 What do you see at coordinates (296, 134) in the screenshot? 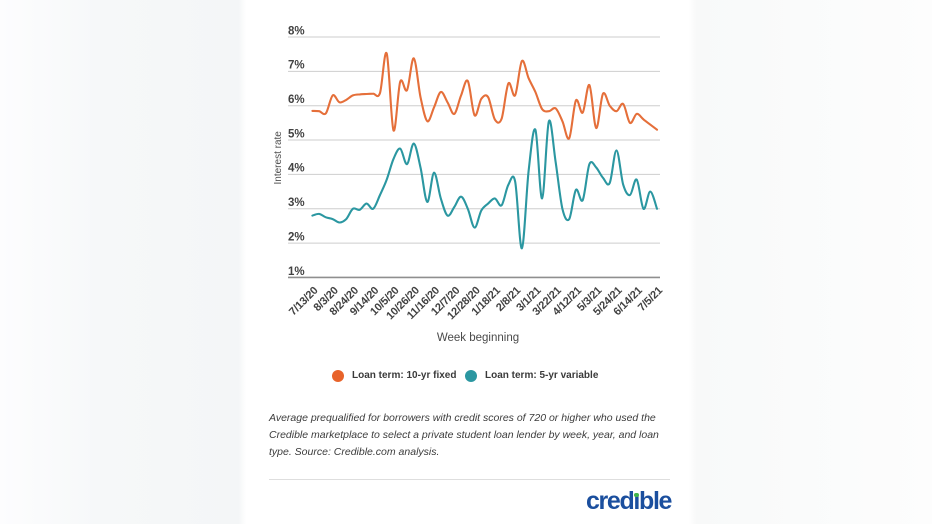
I see `svg-text: 5%` at bounding box center [296, 134].